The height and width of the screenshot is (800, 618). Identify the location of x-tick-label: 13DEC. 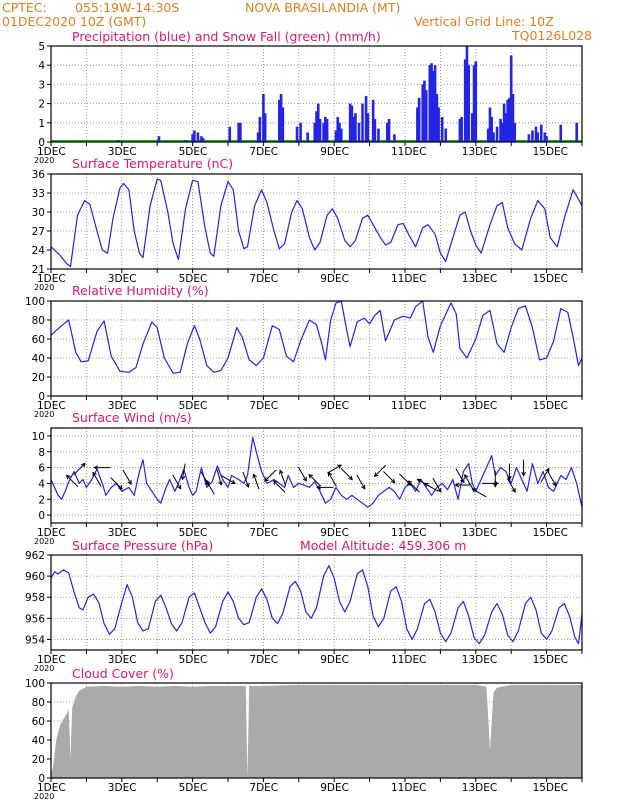
(479, 660).